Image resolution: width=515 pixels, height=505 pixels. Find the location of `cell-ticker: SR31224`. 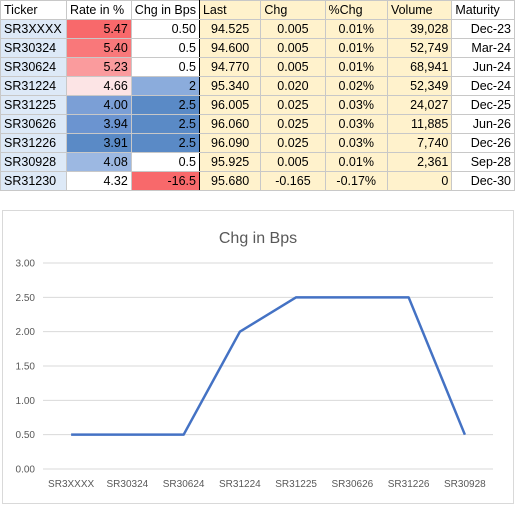

cell-ticker: SR31224 is located at coordinates (33, 86).